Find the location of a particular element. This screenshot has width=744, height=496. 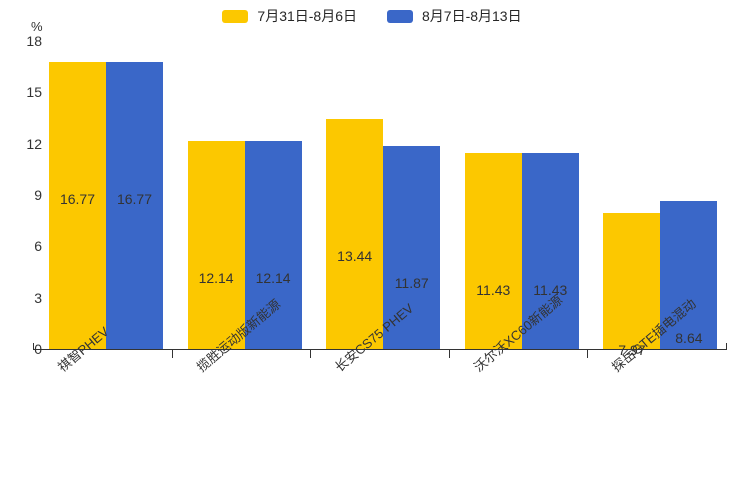

y-axis-tick-label-0: 0 is located at coordinates (38, 349).